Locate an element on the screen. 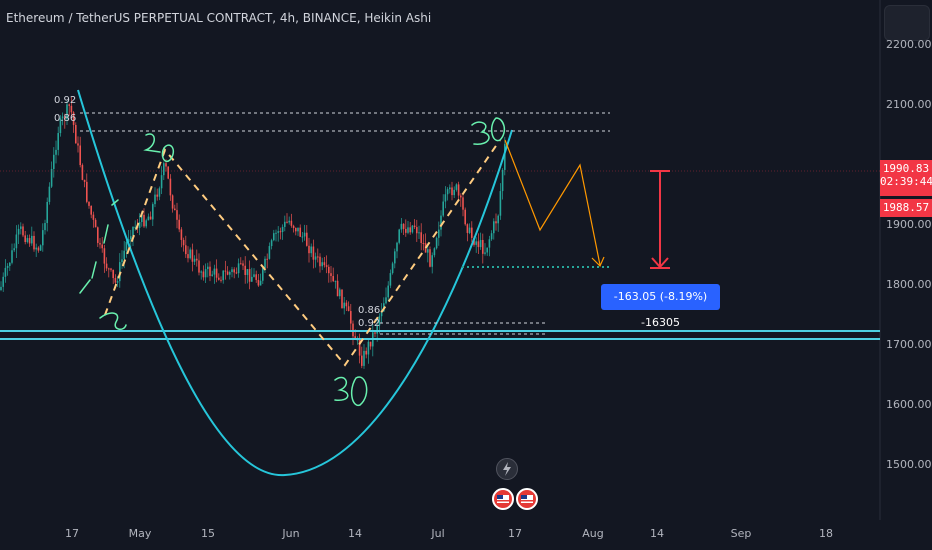 The width and height of the screenshot is (932, 550). handwritten-3d-top is located at coordinates (488, 131).